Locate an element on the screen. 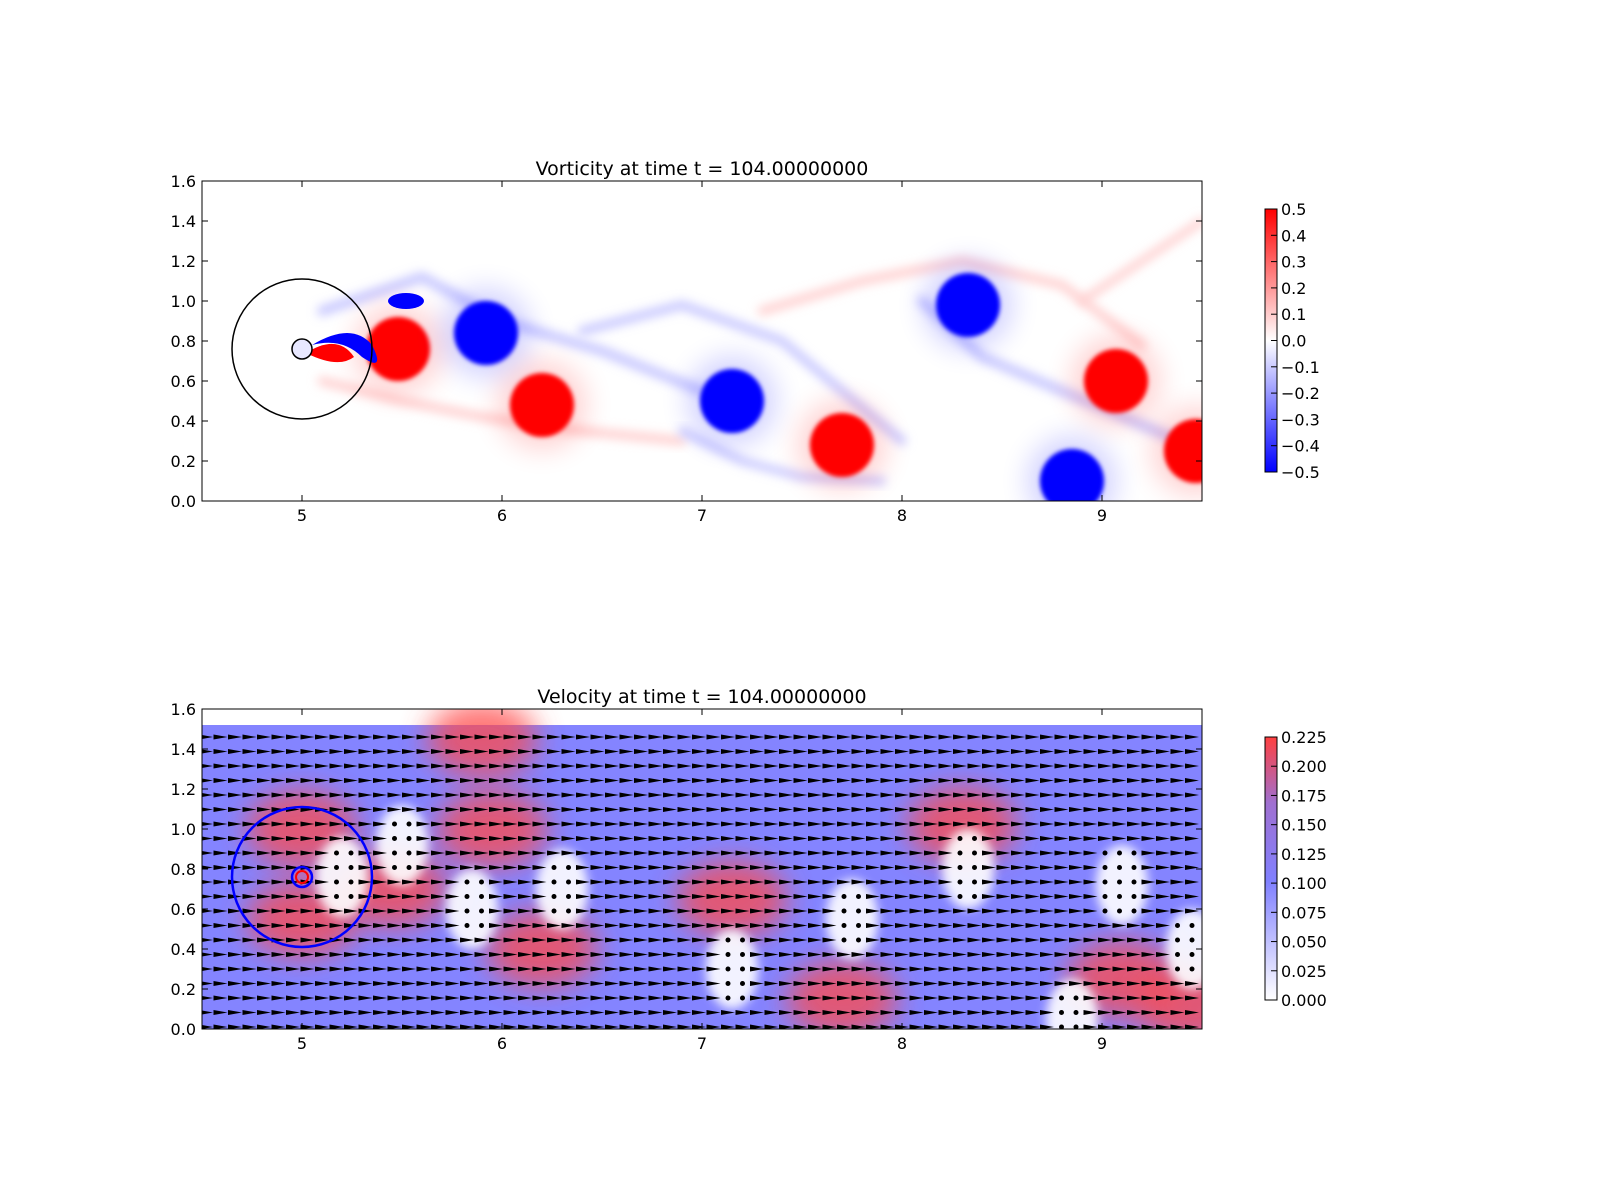  high-speed-region is located at coordinates (732, 899).